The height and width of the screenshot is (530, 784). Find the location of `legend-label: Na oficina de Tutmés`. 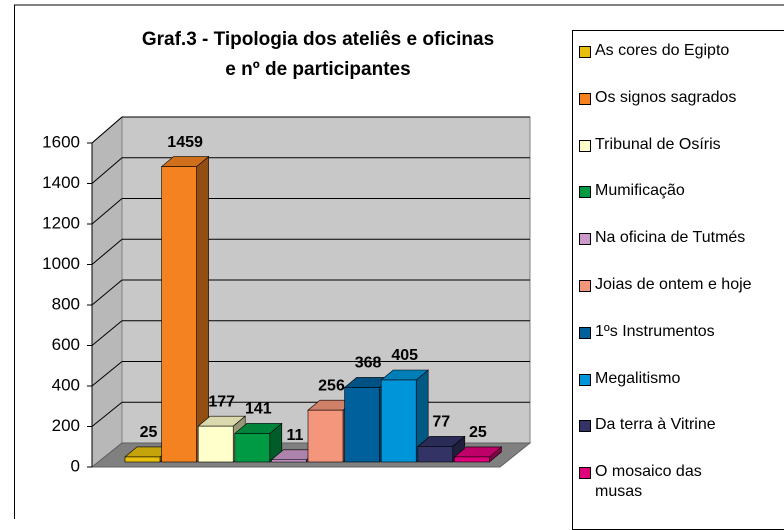

legend-label: Na oficina de Tutmés is located at coordinates (670, 238).